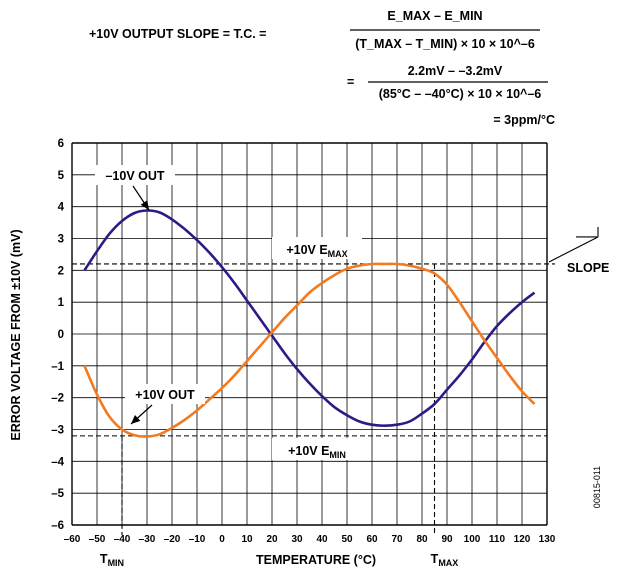 The image size is (623, 574). Describe the element at coordinates (422, 539) in the screenshot. I see `x-tick-label: 80` at that location.